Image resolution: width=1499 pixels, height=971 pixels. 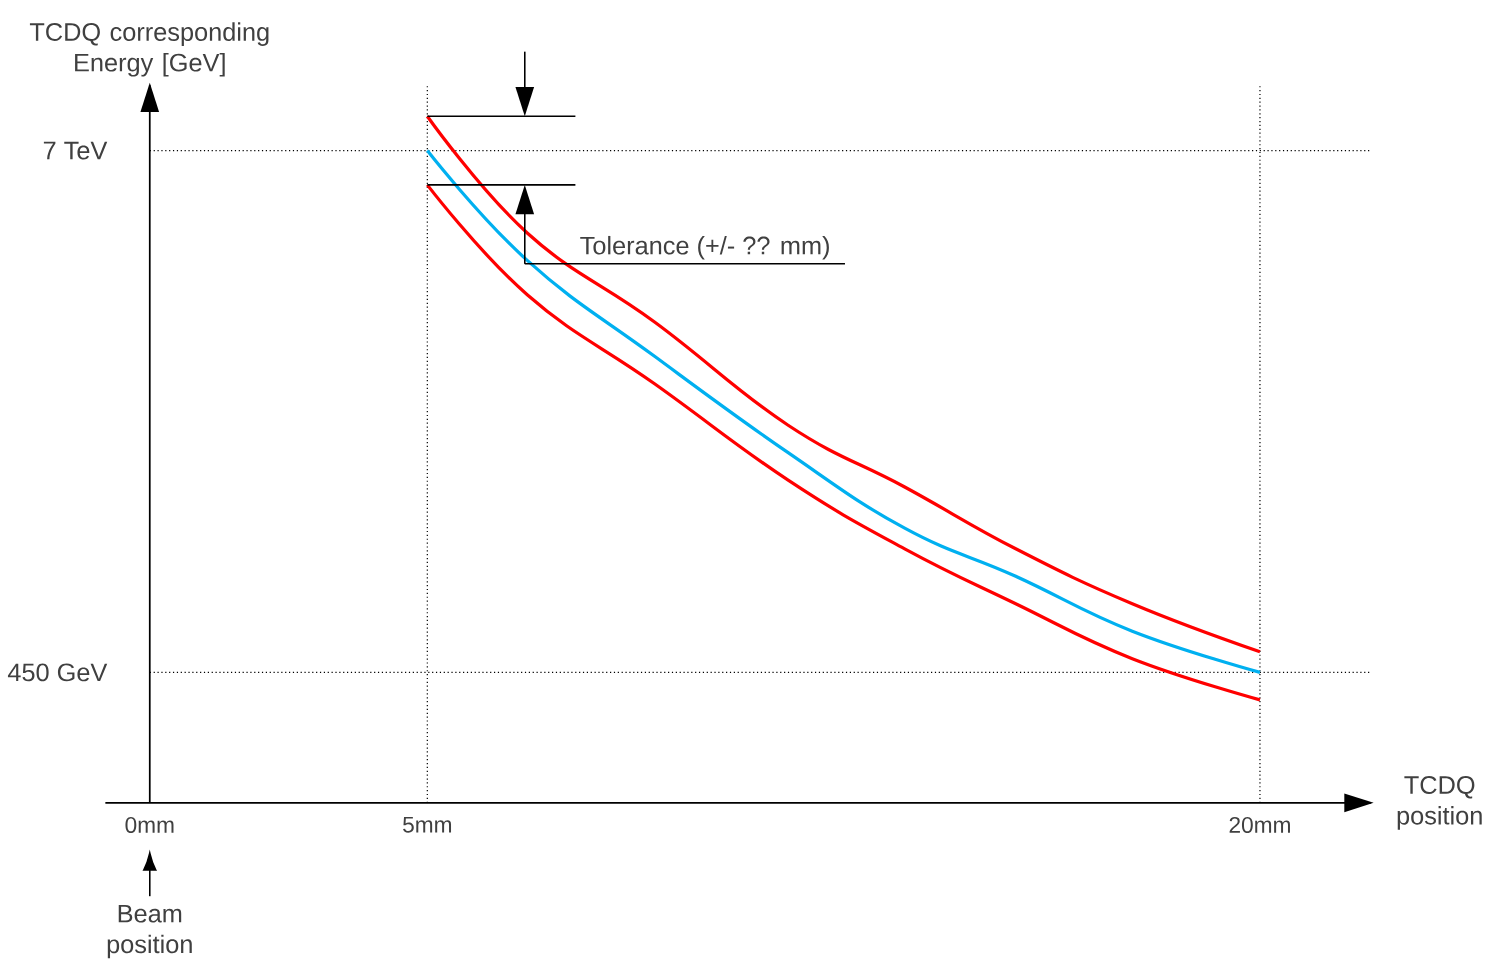 I want to click on x-axis-title: TCDQ position, so click(x=1439, y=803).